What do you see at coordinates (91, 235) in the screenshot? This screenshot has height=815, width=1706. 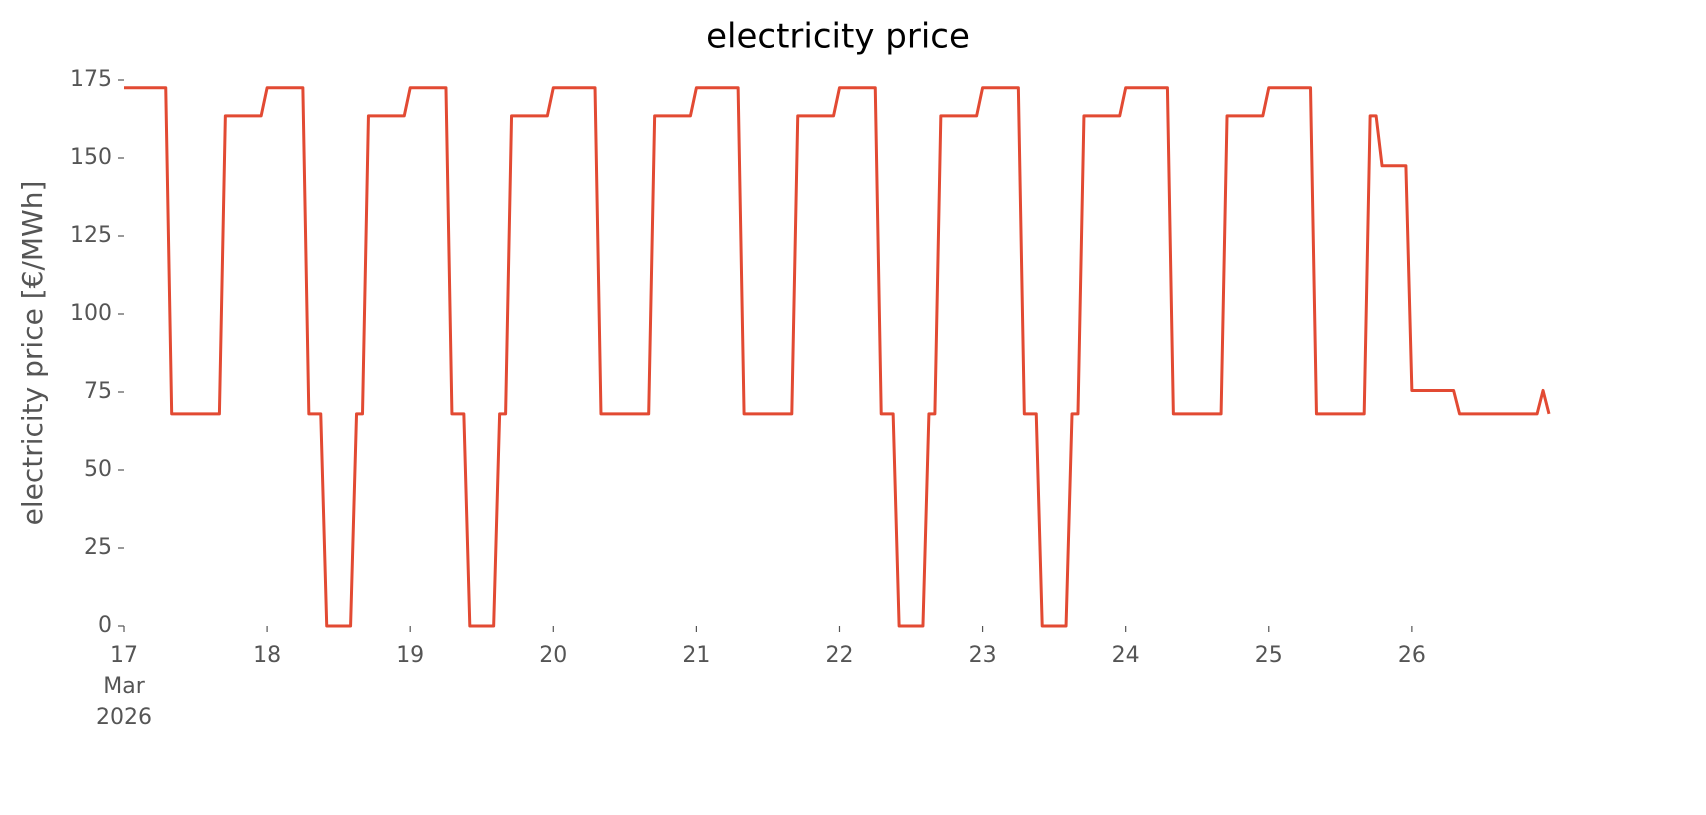 I see `y-tick-label: 125` at bounding box center [91, 235].